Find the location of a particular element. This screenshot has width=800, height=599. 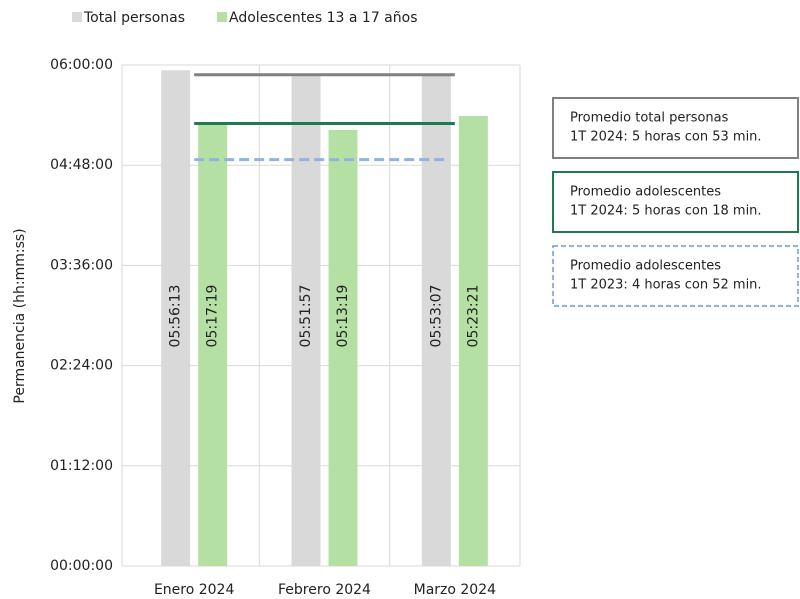

x-tick-label: Marzo 2024 is located at coordinates (455, 590).